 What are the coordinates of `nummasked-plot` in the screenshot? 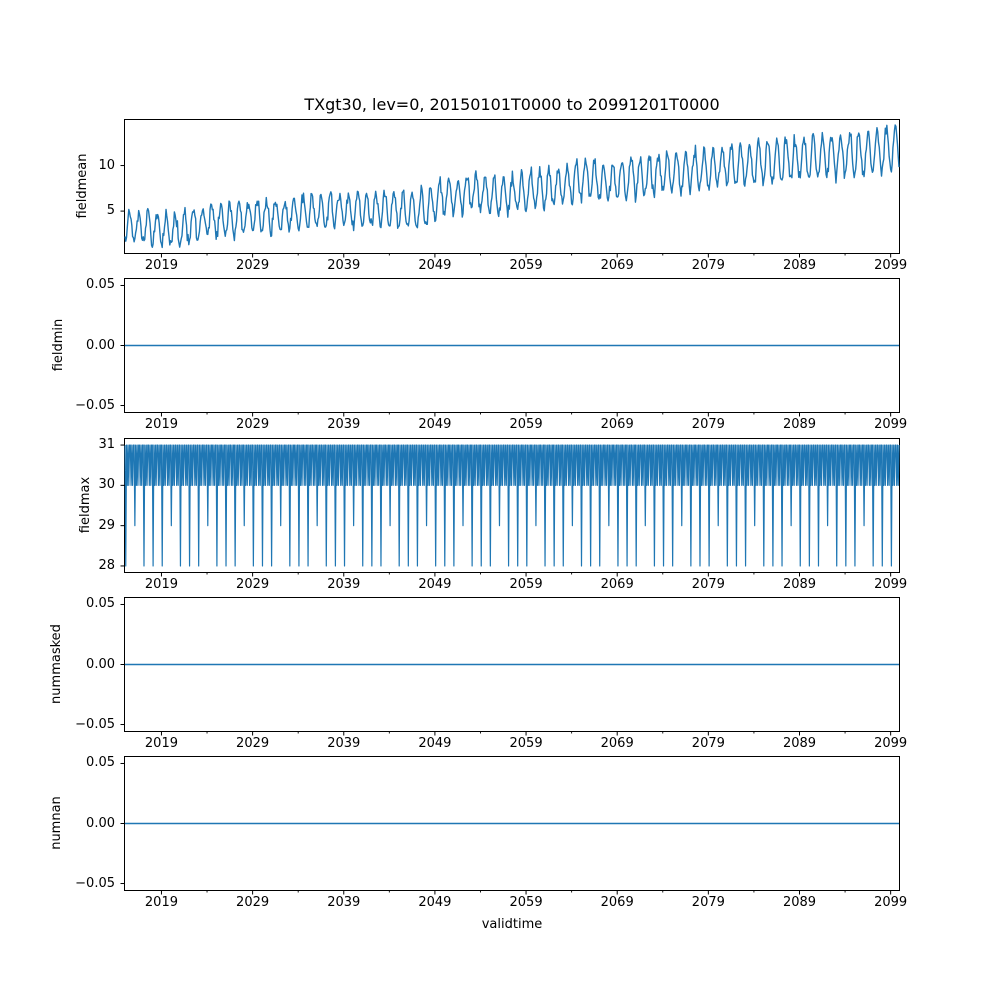 It's located at (509, 669).